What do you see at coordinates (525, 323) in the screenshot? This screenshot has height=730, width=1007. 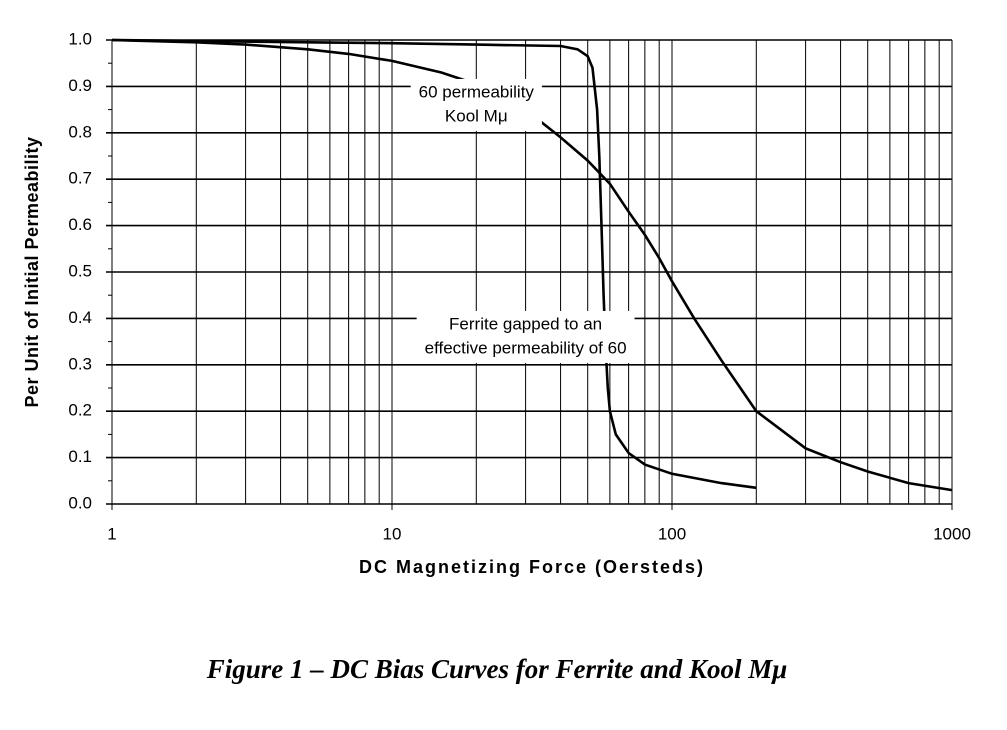 I see `annotation-line: Ferrite gapped to an` at bounding box center [525, 323].